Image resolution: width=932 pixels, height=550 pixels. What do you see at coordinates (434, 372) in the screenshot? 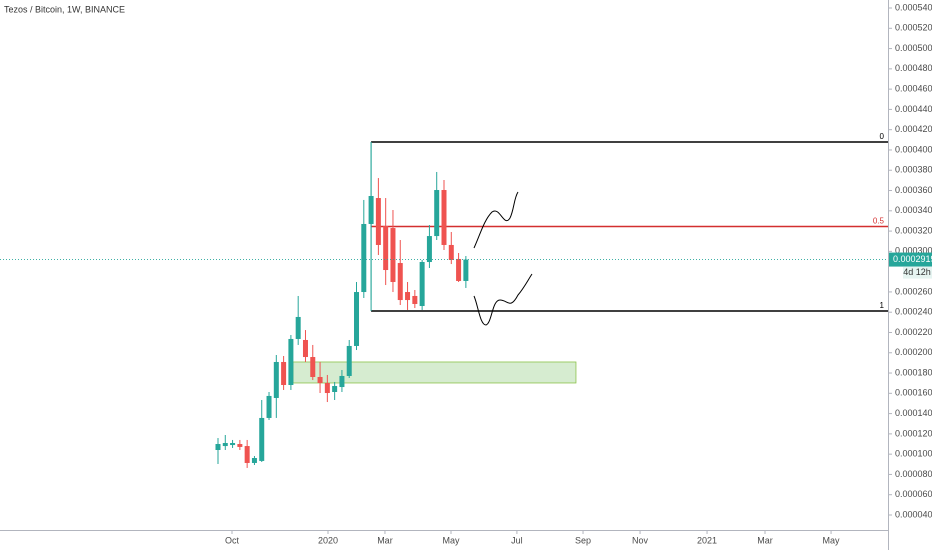
I see `support-zone` at bounding box center [434, 372].